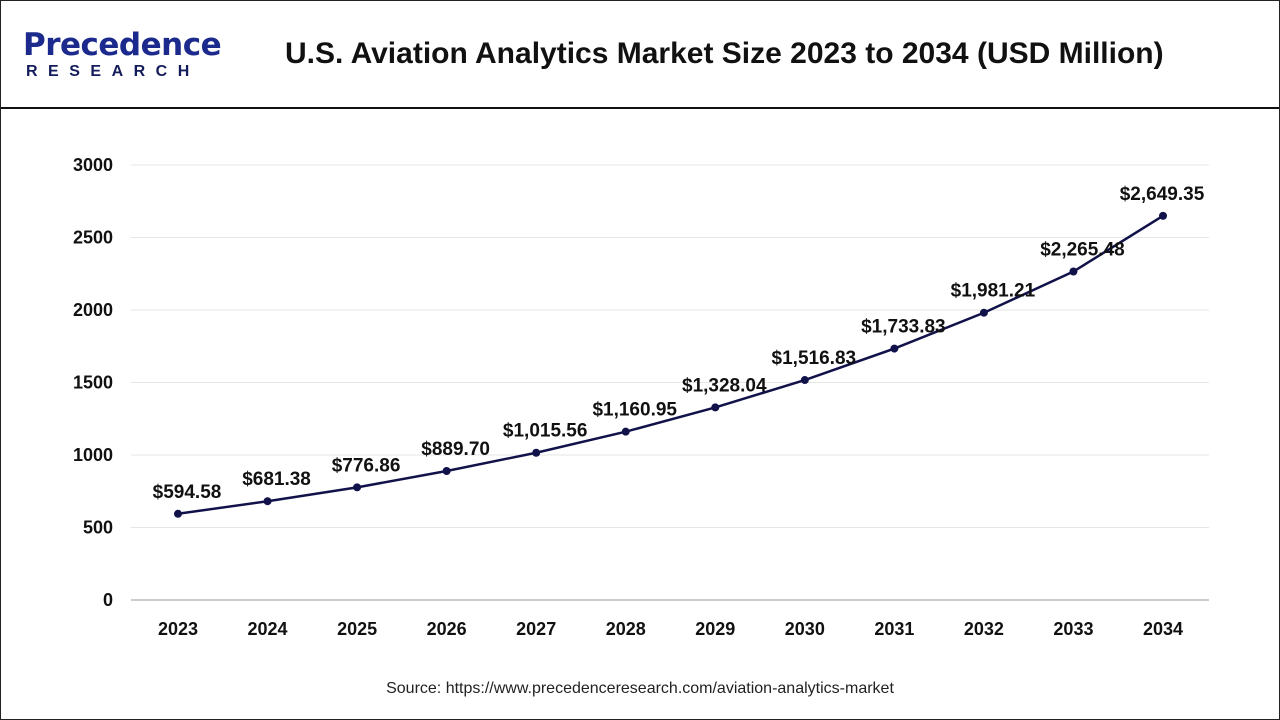 The width and height of the screenshot is (1280, 720). Describe the element at coordinates (715, 629) in the screenshot. I see `x-tick-label: 2029` at that location.